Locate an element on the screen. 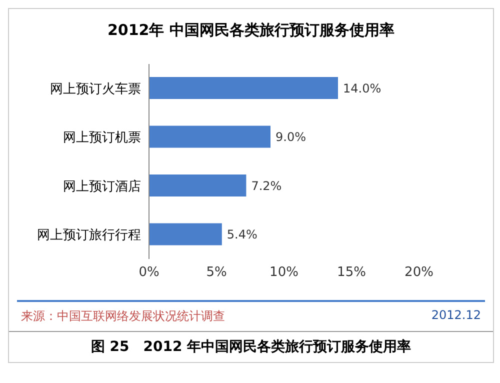  y-tick-label: 网上预订火车票 is located at coordinates (95, 89).